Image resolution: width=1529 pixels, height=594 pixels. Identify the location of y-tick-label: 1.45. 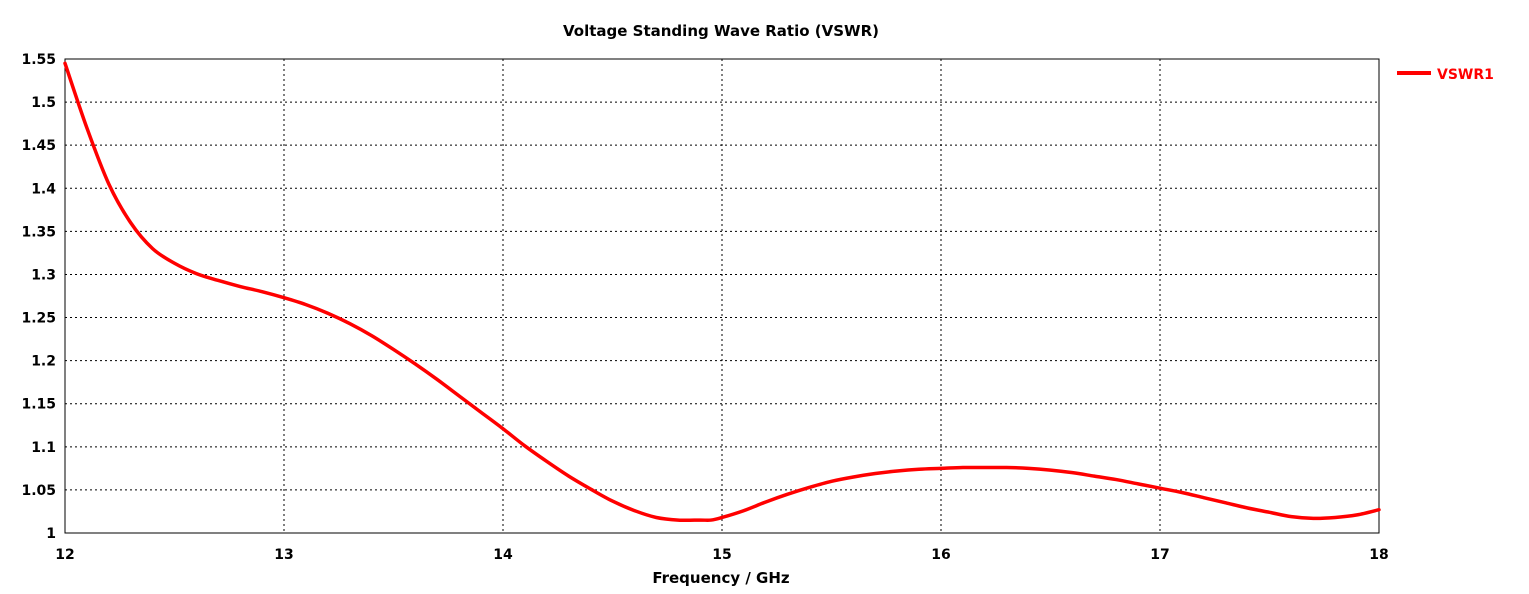
(38, 146).